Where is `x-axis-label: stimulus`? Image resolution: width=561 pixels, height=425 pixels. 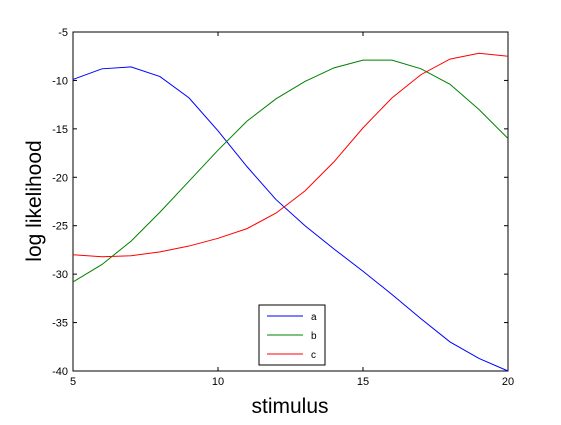 x-axis-label: stimulus is located at coordinates (289, 406).